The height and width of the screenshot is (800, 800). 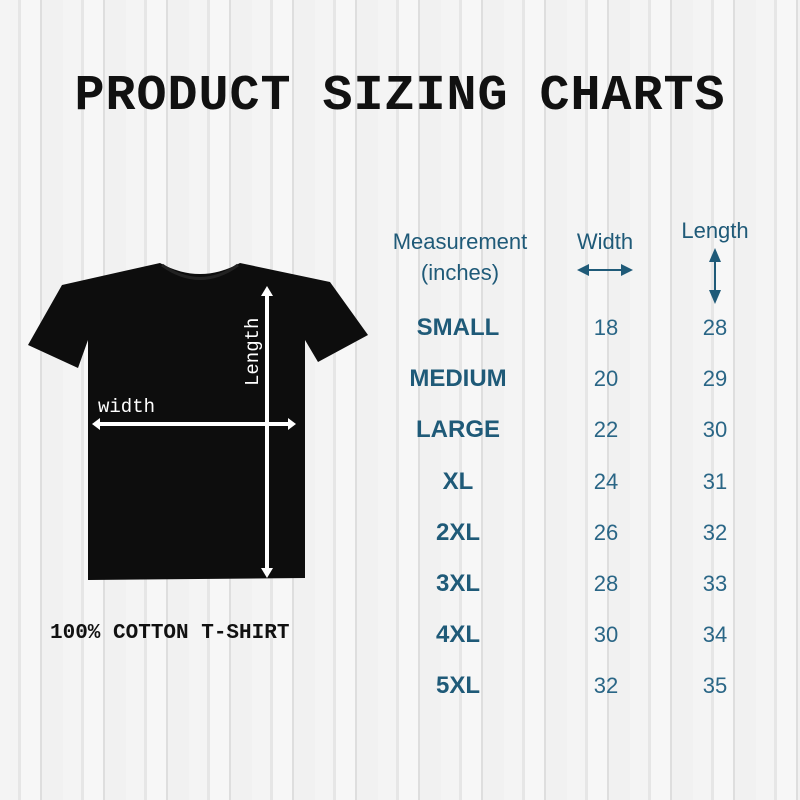 What do you see at coordinates (400, 96) in the screenshot?
I see `page-title: PRODUCT SIZING CHARTS` at bounding box center [400, 96].